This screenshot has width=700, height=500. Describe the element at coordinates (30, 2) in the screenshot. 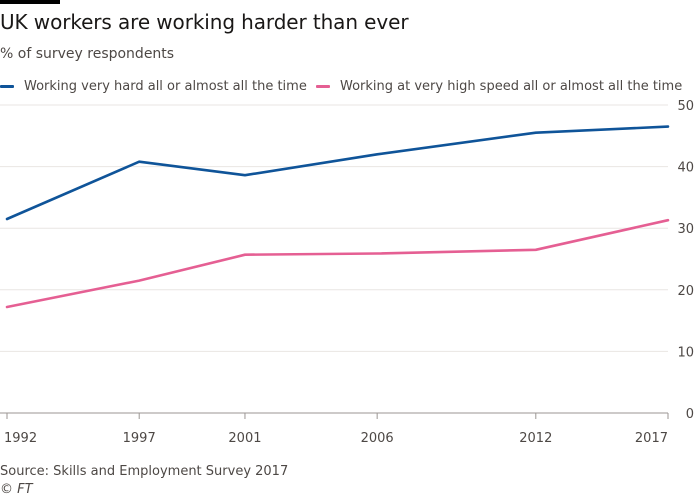

I see `ft-brand-bar` at that location.